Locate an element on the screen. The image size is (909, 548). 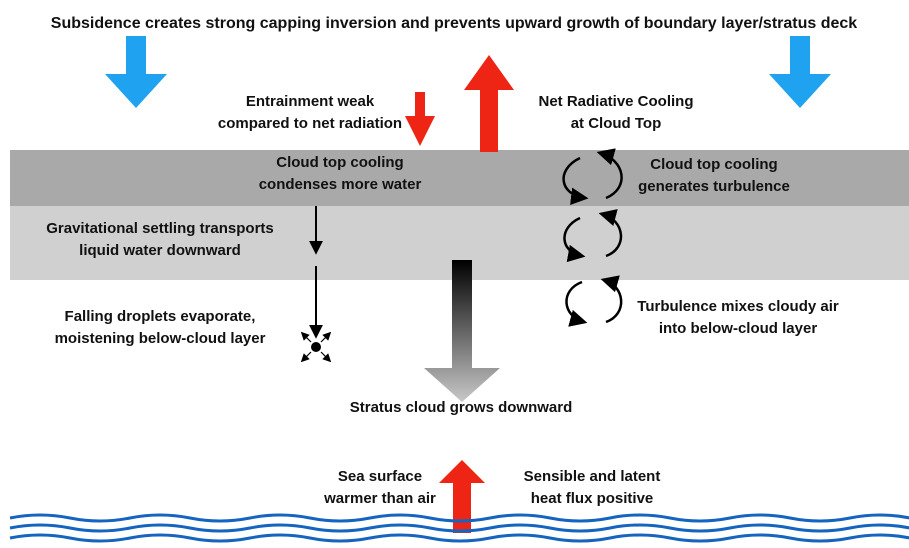
label: Turbulence mixes cloudy air is located at coordinates (738, 306).